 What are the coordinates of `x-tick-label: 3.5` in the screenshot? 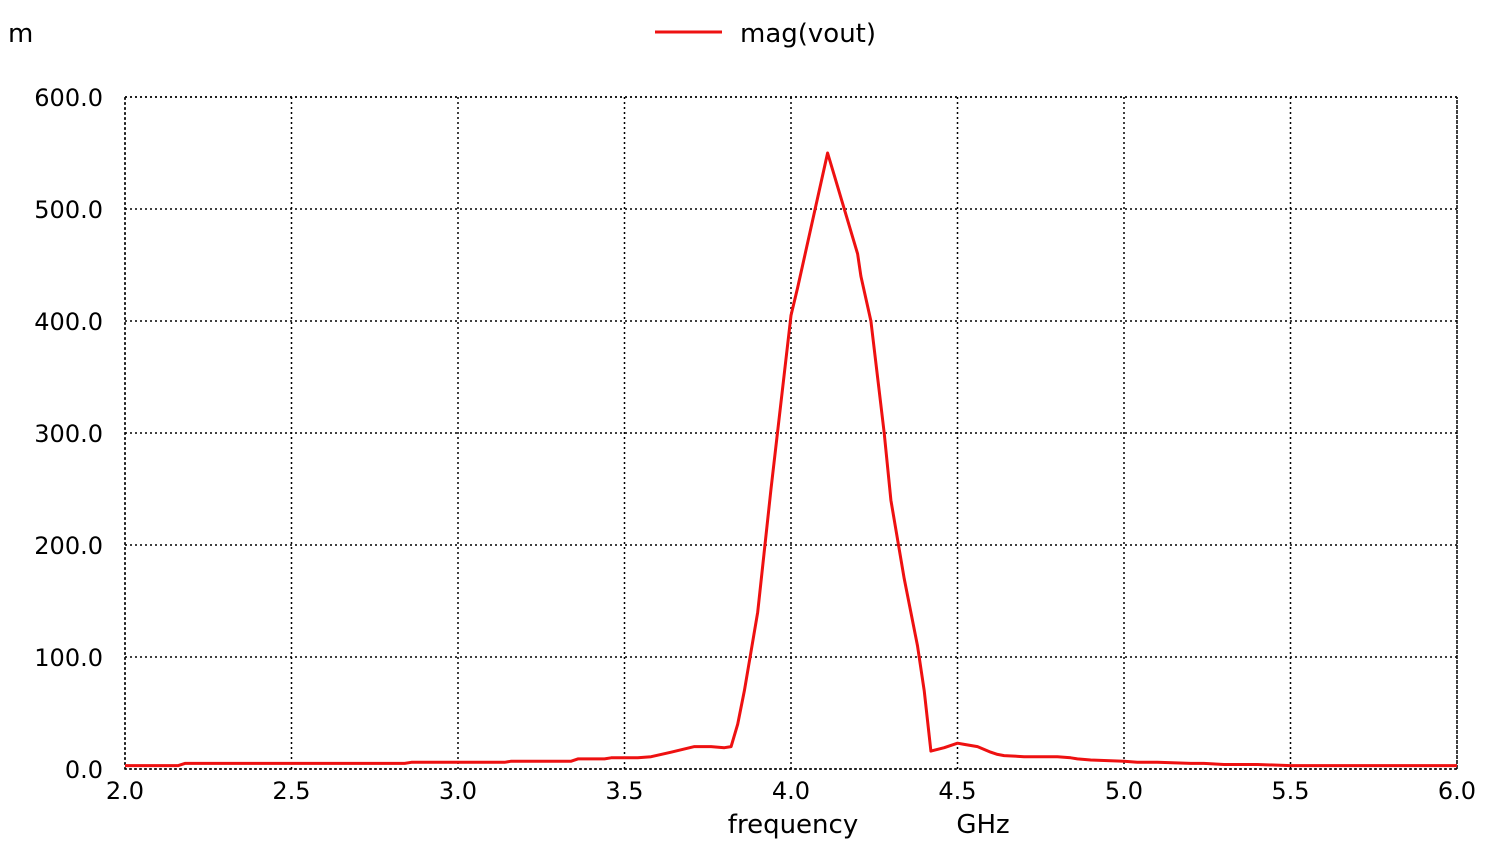 It's located at (624, 791).